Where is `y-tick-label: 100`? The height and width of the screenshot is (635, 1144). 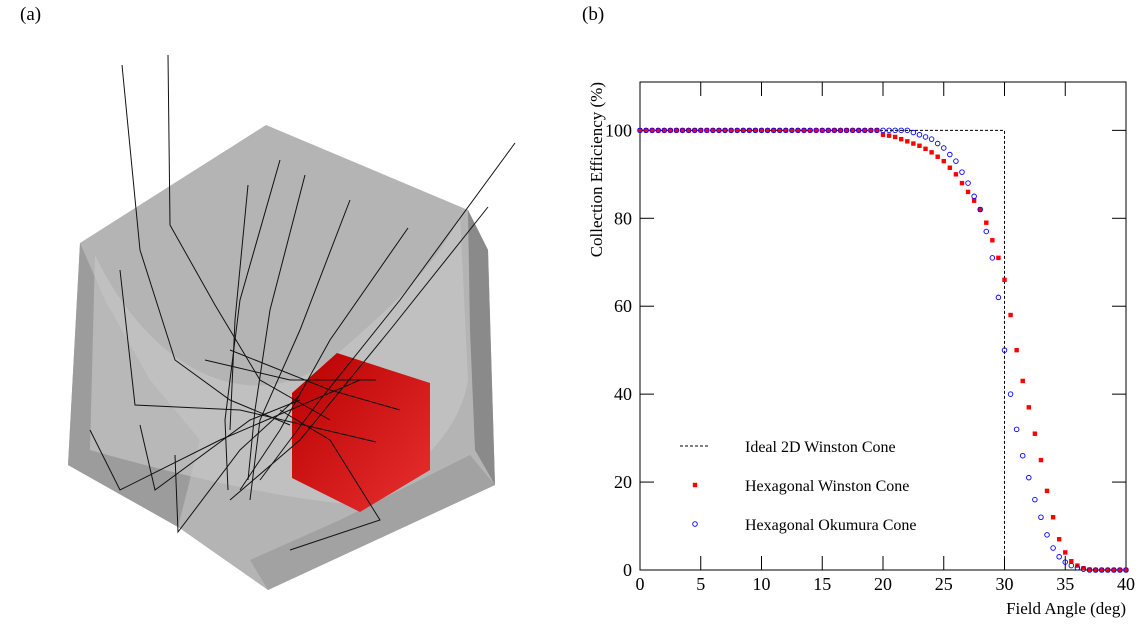
y-tick-label: 100 is located at coordinates (618, 130).